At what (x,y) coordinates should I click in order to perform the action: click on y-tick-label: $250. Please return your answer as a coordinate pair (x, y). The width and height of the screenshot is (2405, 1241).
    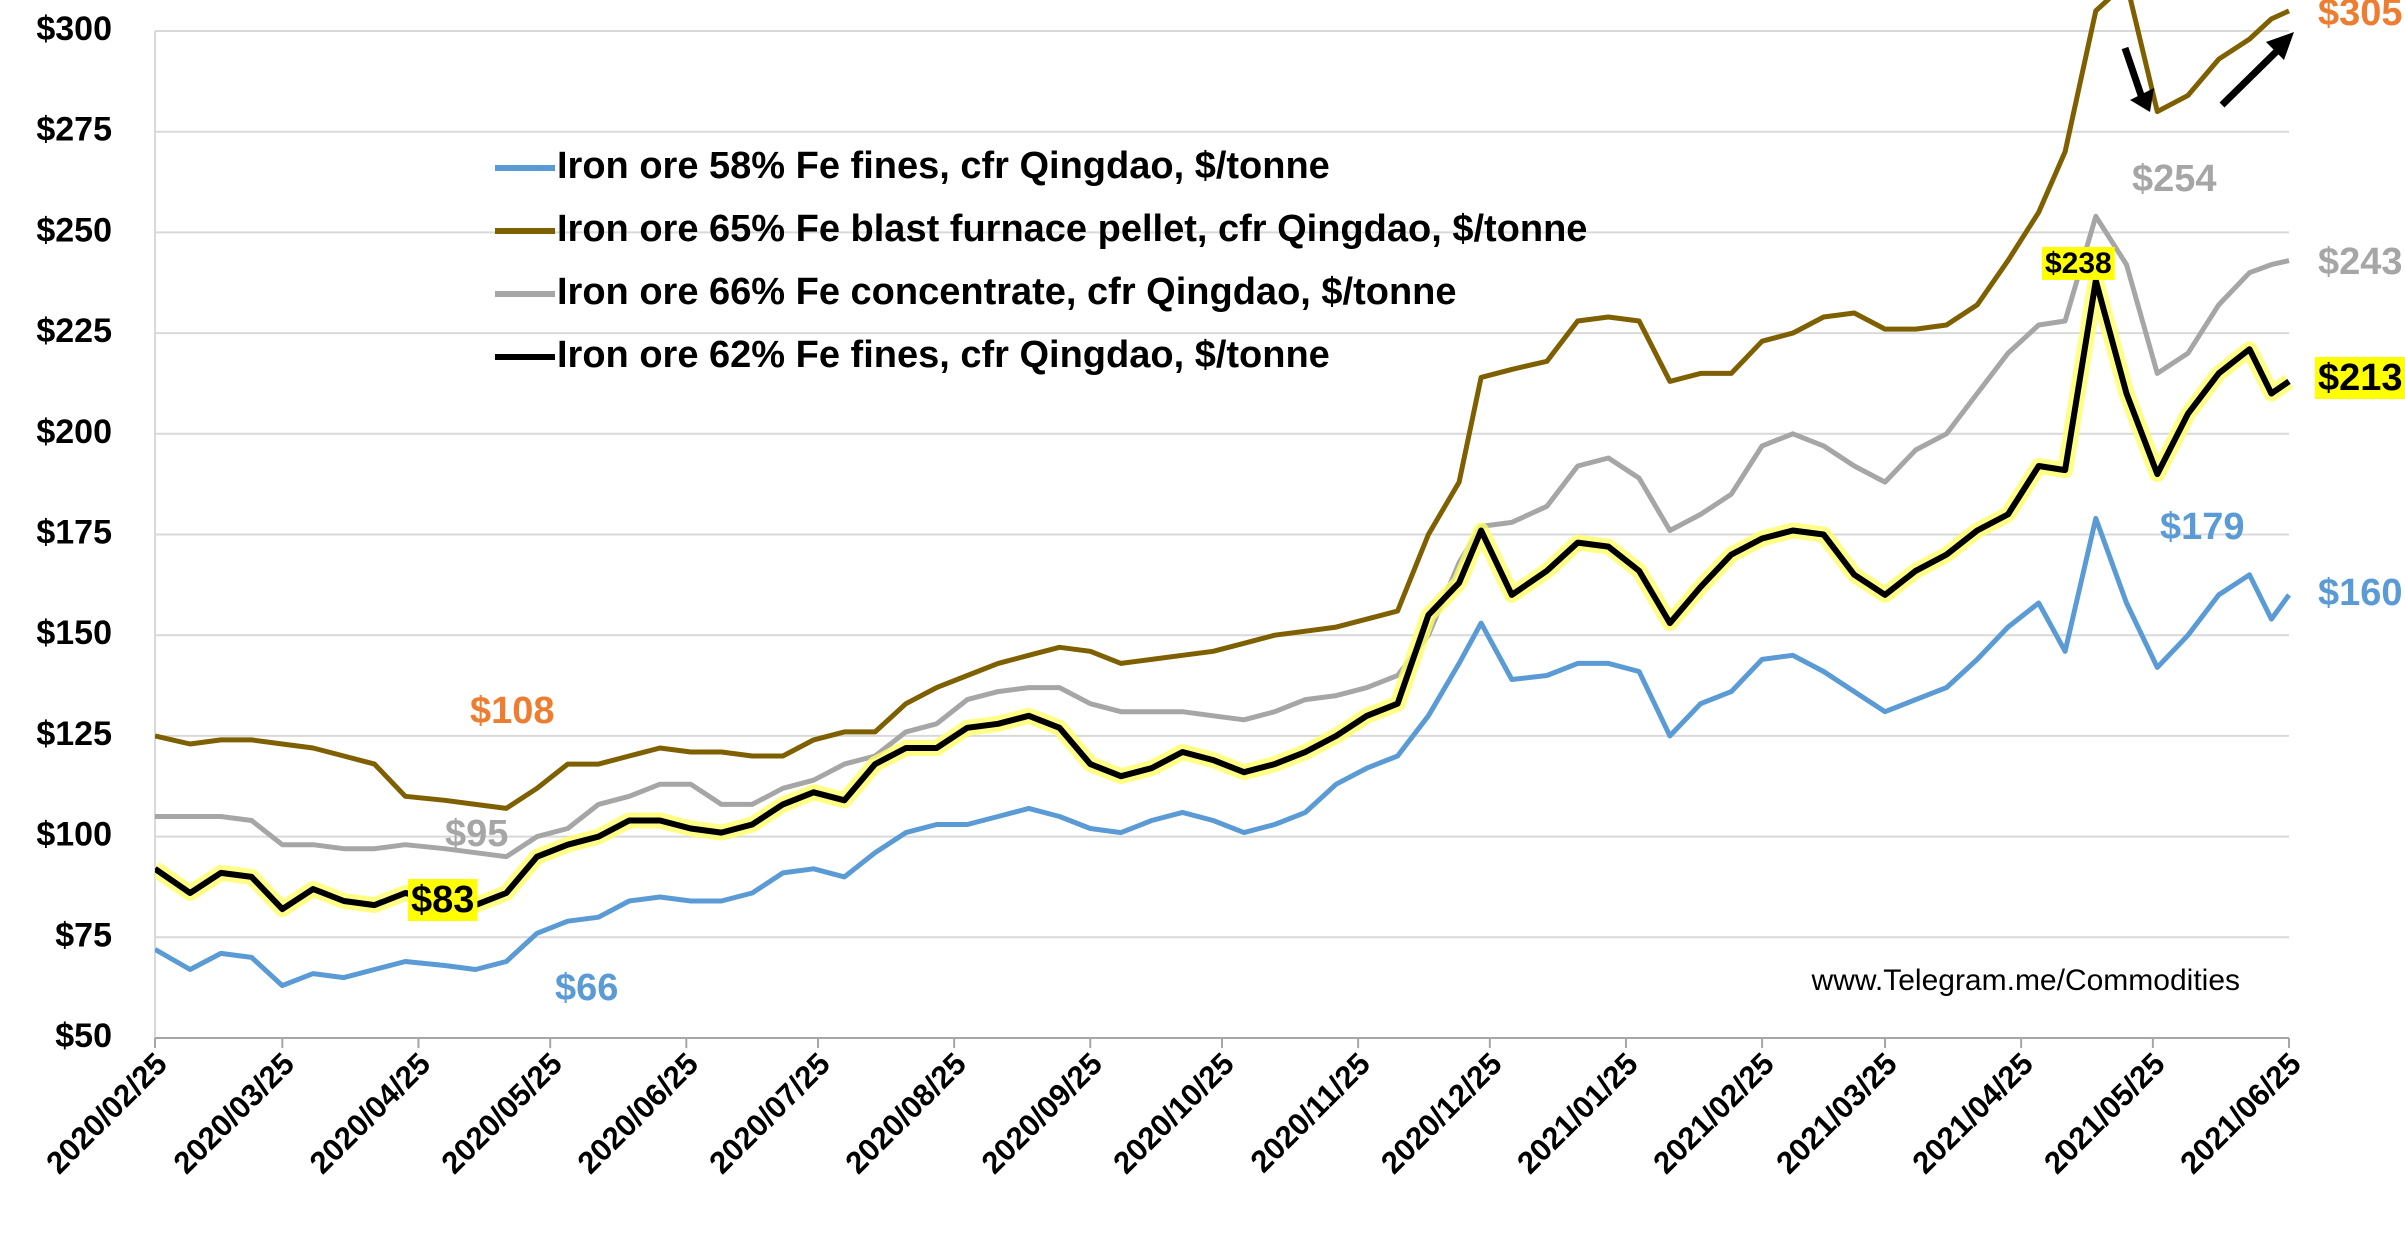
    Looking at the image, I should click on (74, 230).